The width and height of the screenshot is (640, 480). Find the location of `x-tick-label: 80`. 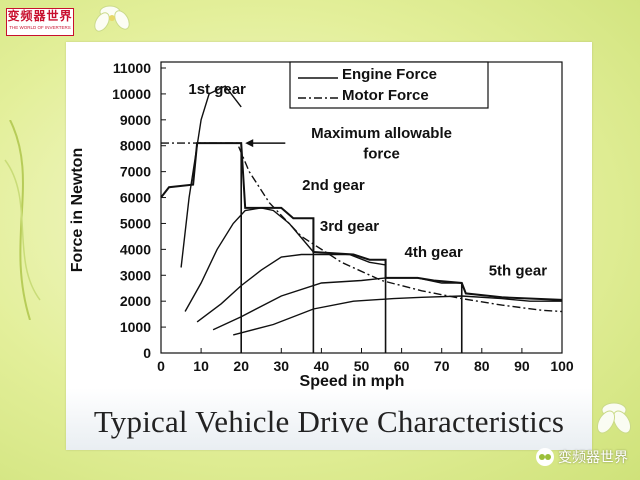

x-tick-label: 80 is located at coordinates (482, 366).